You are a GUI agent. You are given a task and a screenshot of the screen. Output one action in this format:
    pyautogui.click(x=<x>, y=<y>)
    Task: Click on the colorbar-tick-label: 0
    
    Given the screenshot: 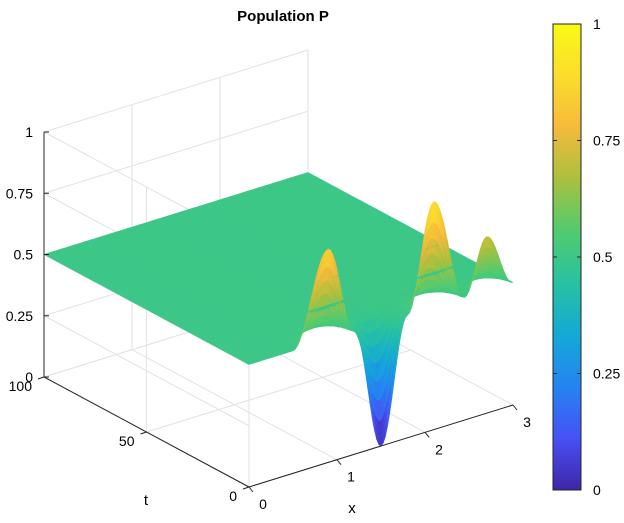 What is the action you would take?
    pyautogui.click(x=597, y=490)
    